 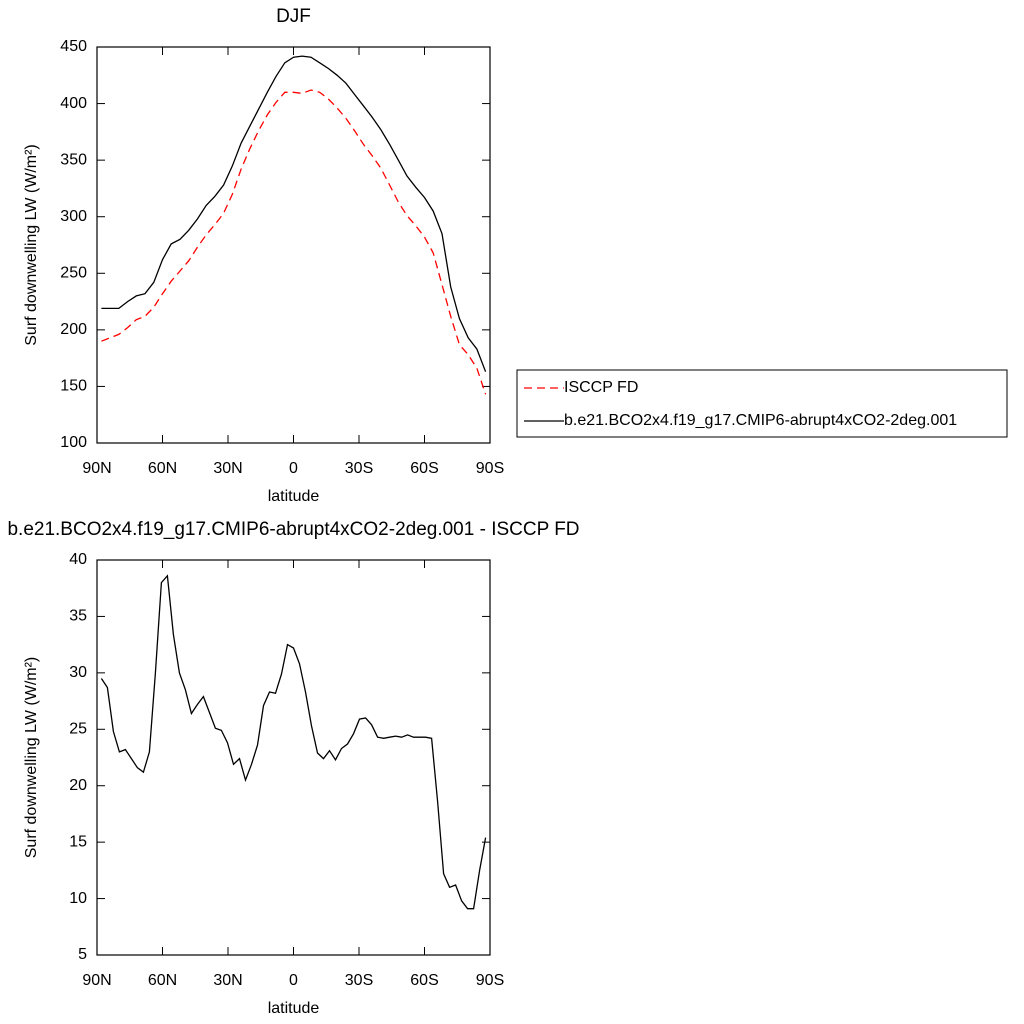 I want to click on legend-label: ISCCP FD, so click(x=601, y=387).